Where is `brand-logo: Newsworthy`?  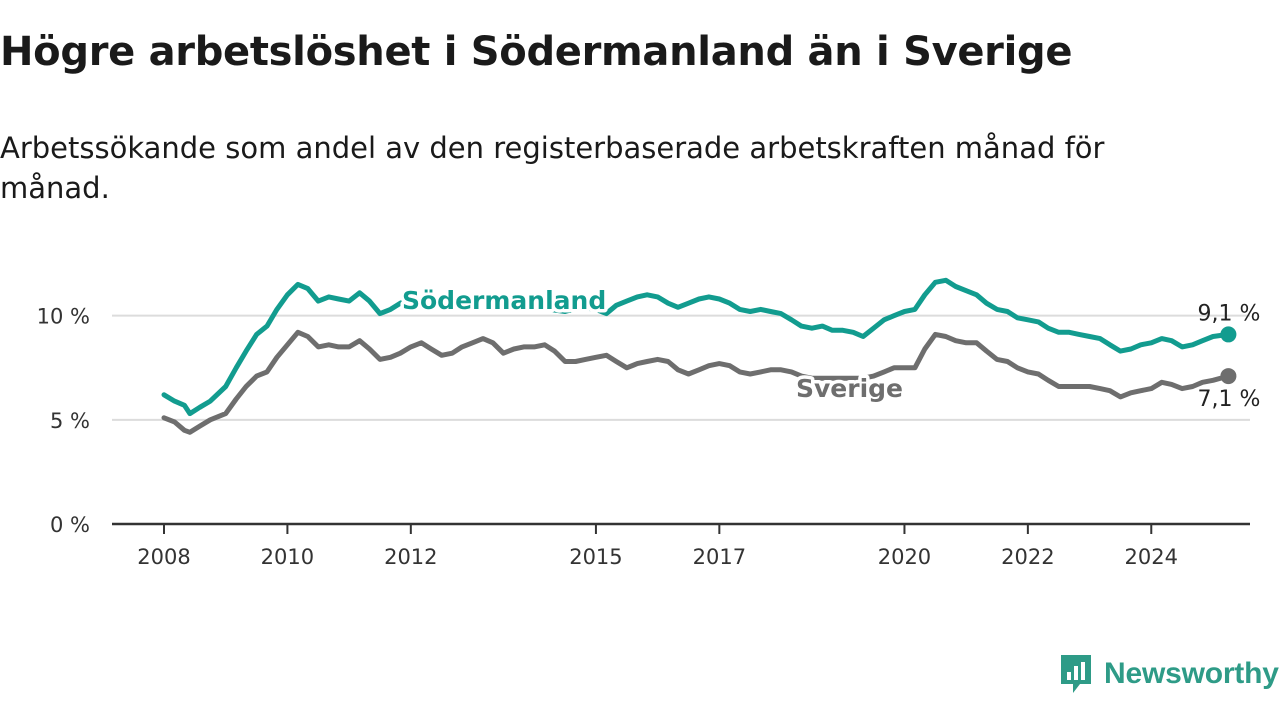 brand-logo: Newsworthy is located at coordinates (1168, 674).